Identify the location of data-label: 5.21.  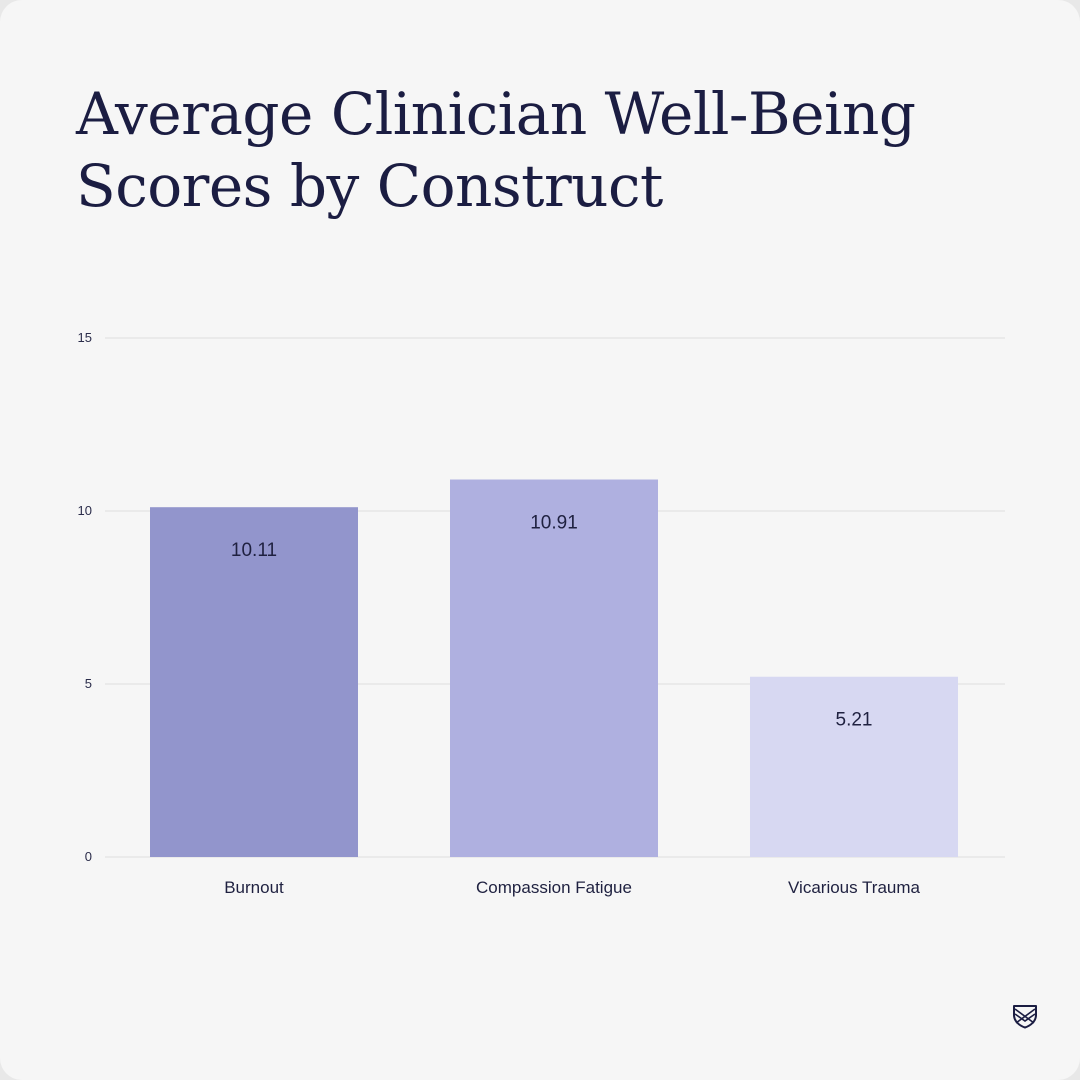
(854, 720).